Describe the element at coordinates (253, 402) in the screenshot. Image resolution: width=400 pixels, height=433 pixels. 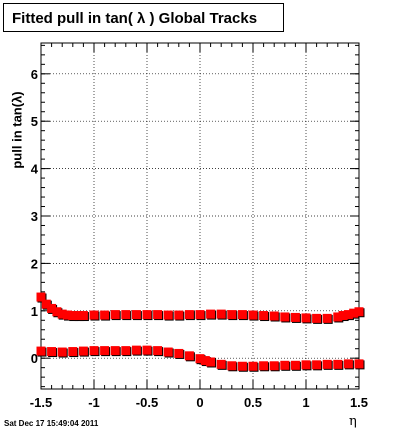
I see `x-tick-label: 0.5` at that location.